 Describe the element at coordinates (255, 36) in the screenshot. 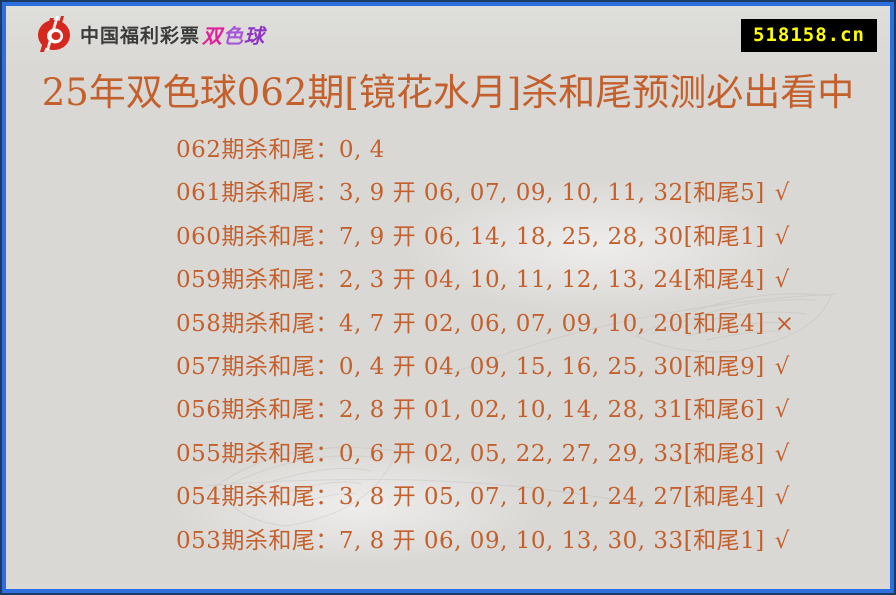

I see `brand-highlight-char: 球` at that location.